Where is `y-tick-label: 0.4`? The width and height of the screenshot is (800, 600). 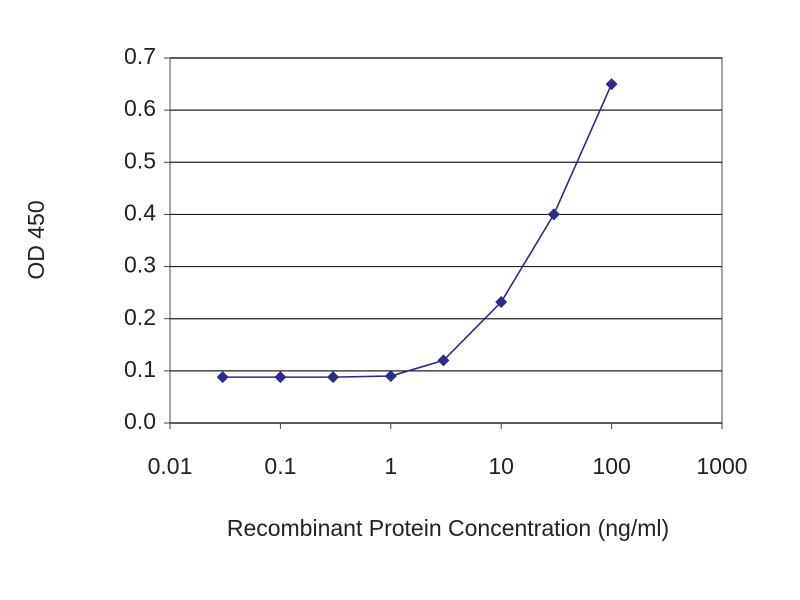
y-tick-label: 0.4 is located at coordinates (140, 213).